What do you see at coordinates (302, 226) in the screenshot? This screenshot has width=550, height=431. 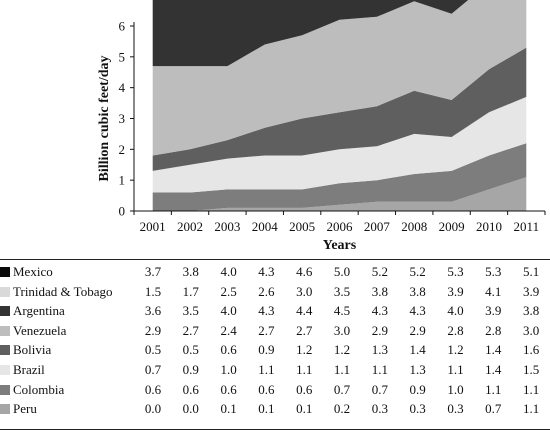 I see `x-tick-label: 2005` at bounding box center [302, 226].